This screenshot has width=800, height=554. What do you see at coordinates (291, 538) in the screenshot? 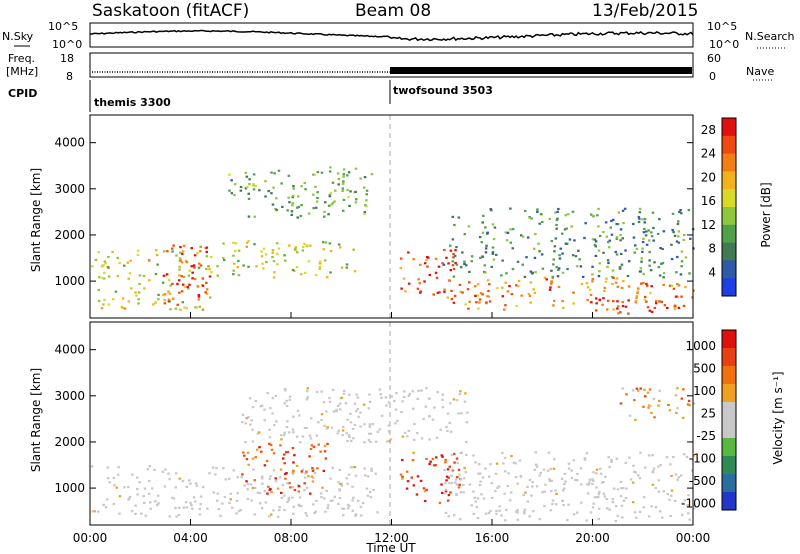
I see `x-tick-label: 08:00` at bounding box center [291, 538].